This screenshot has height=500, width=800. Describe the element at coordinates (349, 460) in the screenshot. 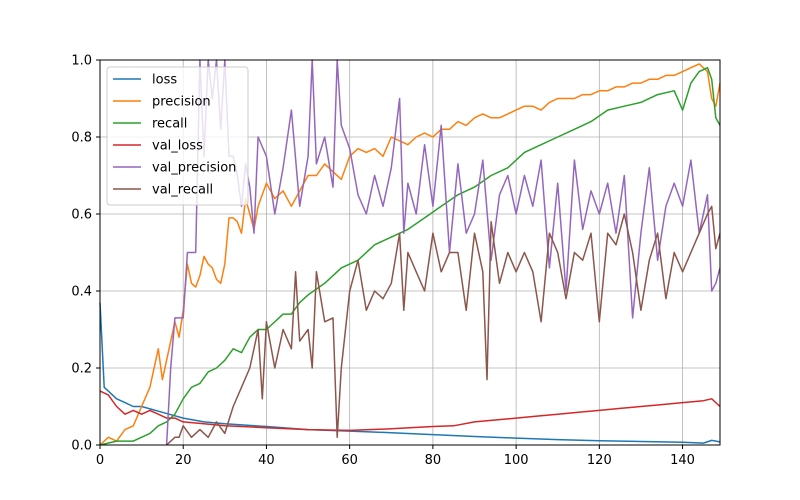

I see `x-tick-label: 60` at that location.